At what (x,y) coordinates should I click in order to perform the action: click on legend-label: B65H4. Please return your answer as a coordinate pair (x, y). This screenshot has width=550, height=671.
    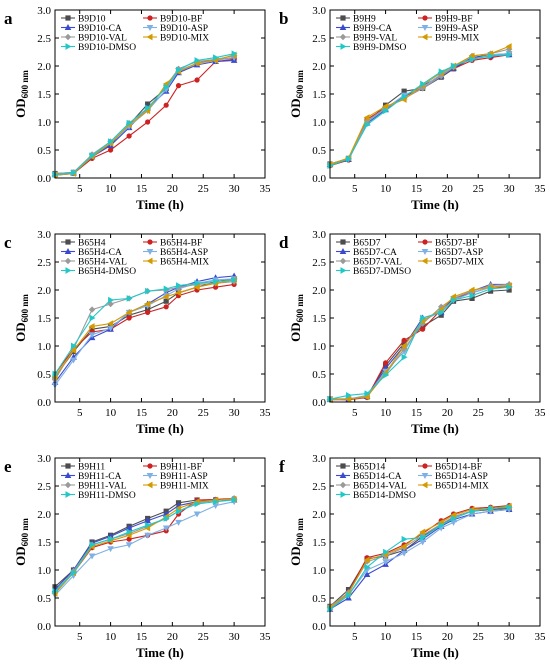
    Looking at the image, I should click on (92, 244).